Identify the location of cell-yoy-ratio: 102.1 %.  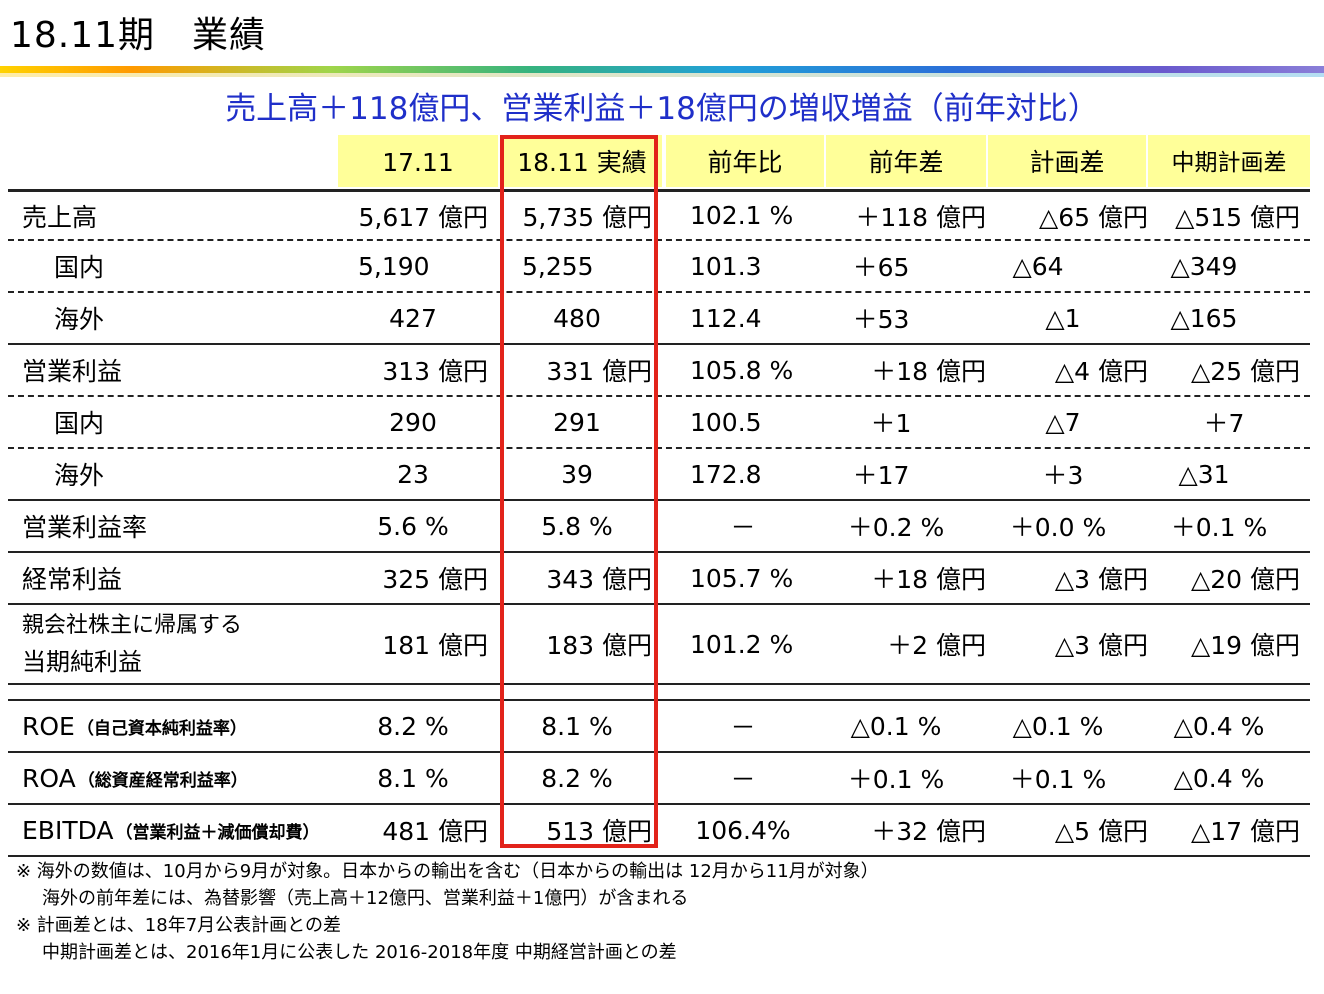
(742, 215).